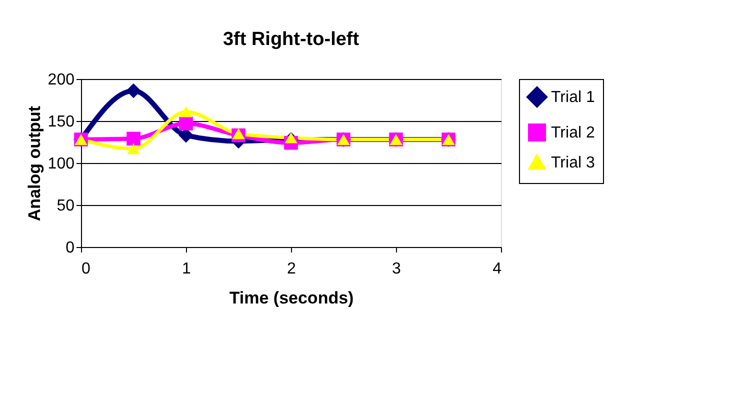  I want to click on x-tick-label: 1, so click(187, 269).